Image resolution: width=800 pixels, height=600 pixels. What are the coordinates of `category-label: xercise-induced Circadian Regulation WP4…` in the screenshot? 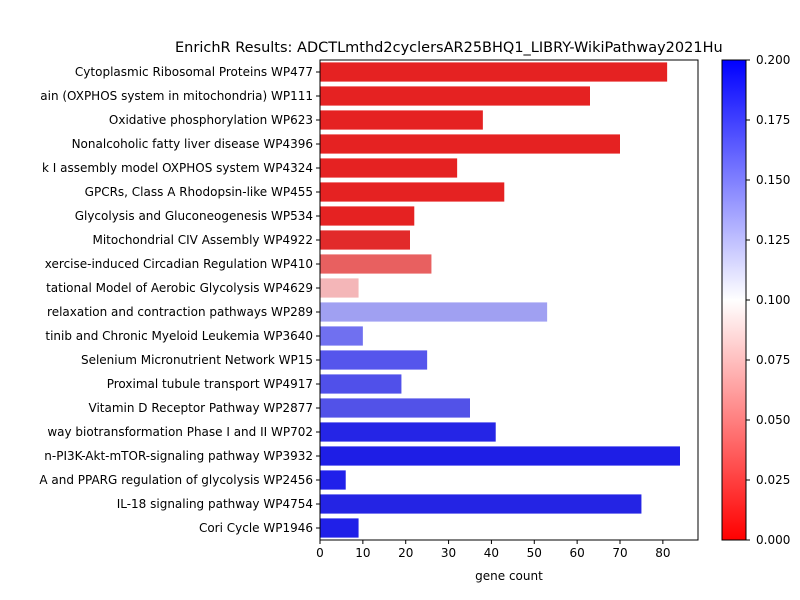 It's located at (179, 264).